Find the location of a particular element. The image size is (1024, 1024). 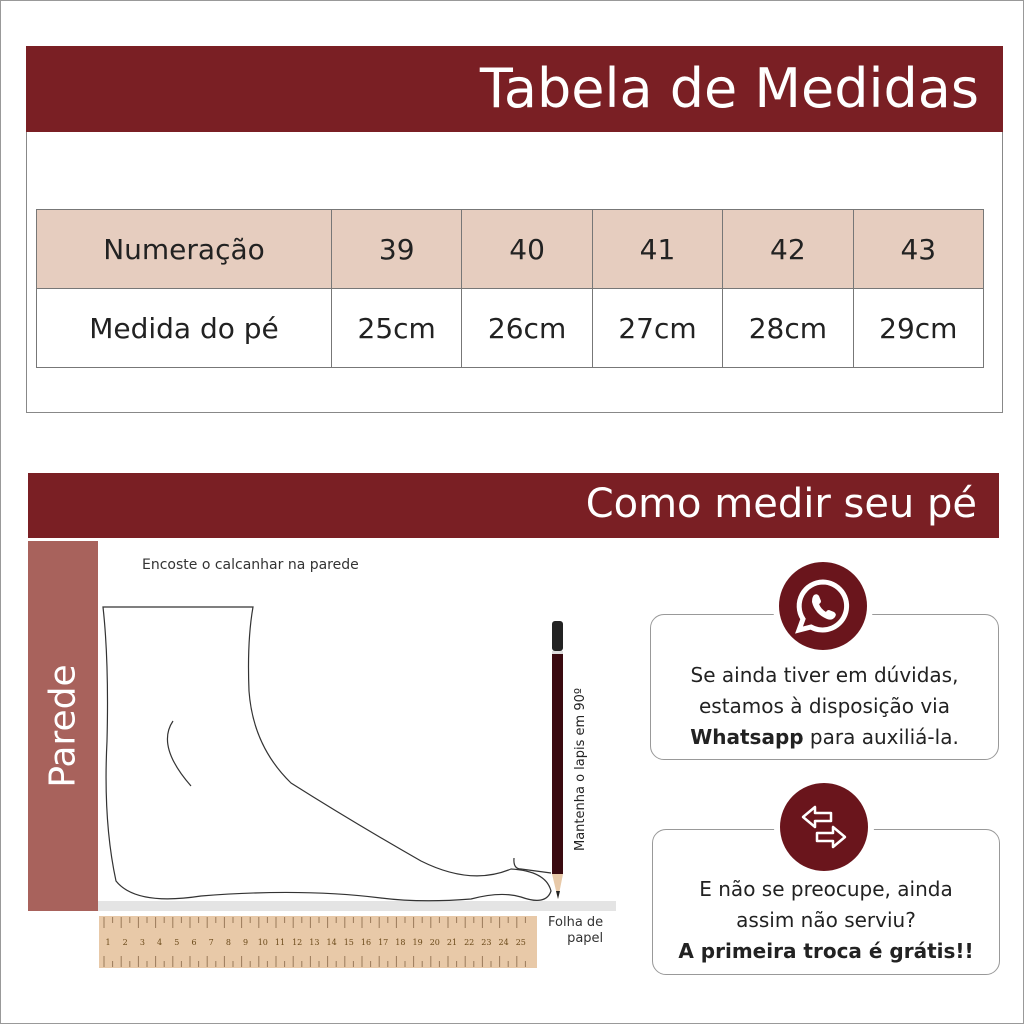

ruler-number: 12 is located at coordinates (297, 942).